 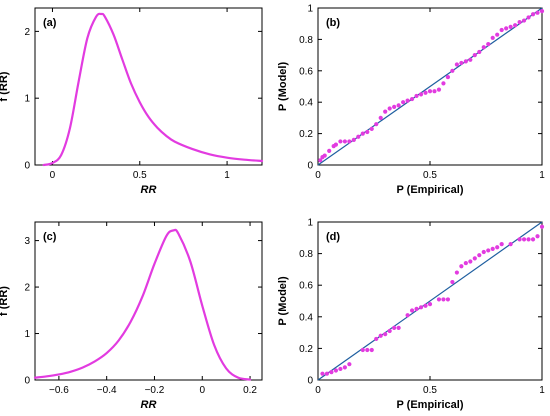 I want to click on x-axis-label: RR, so click(x=149, y=405).